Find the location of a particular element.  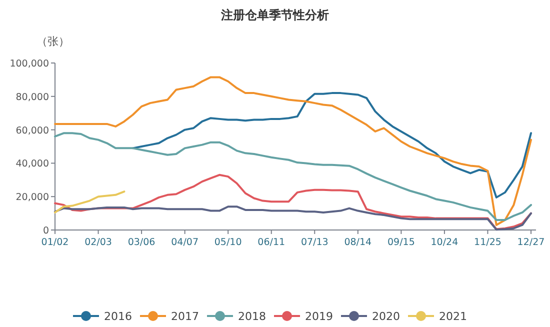

legend-label: 2018 is located at coordinates (252, 316).